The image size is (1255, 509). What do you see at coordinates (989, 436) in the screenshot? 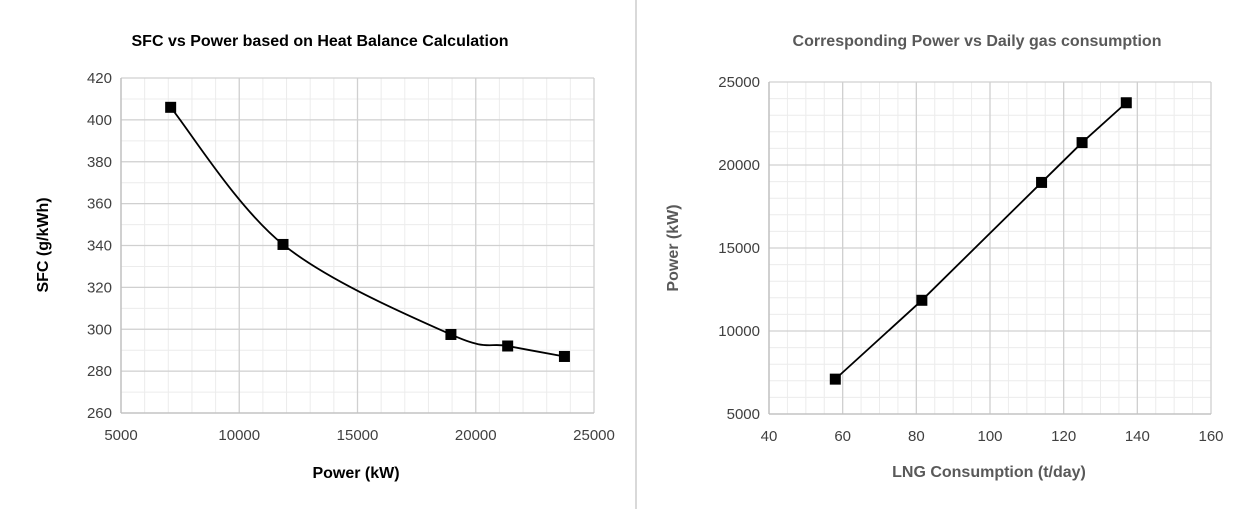
I see `x-tick-label: 100` at bounding box center [989, 436].